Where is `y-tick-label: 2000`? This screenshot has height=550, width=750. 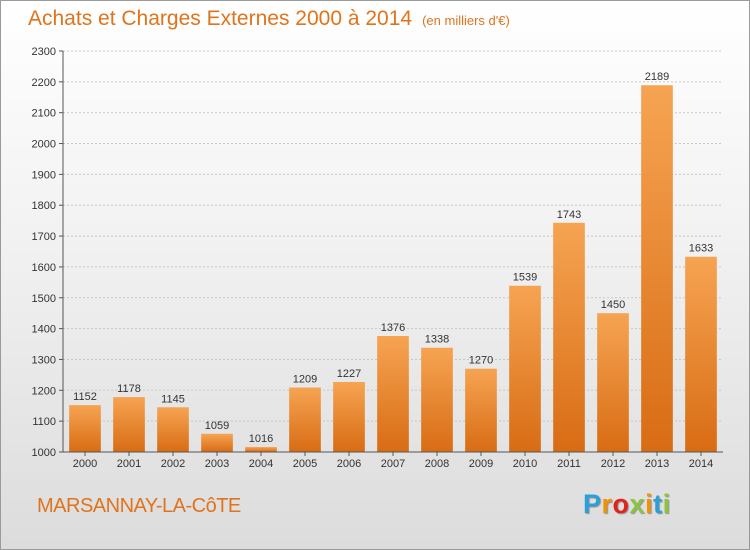 y-tick-label: 2000 is located at coordinates (44, 145).